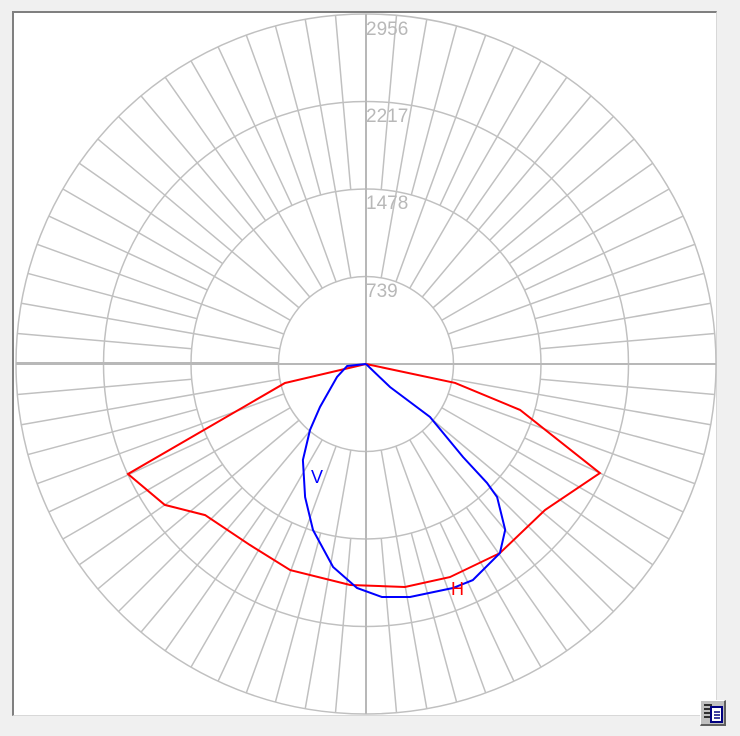 The width and height of the screenshot is (740, 736). I want to click on series-label-h: H, so click(457, 589).